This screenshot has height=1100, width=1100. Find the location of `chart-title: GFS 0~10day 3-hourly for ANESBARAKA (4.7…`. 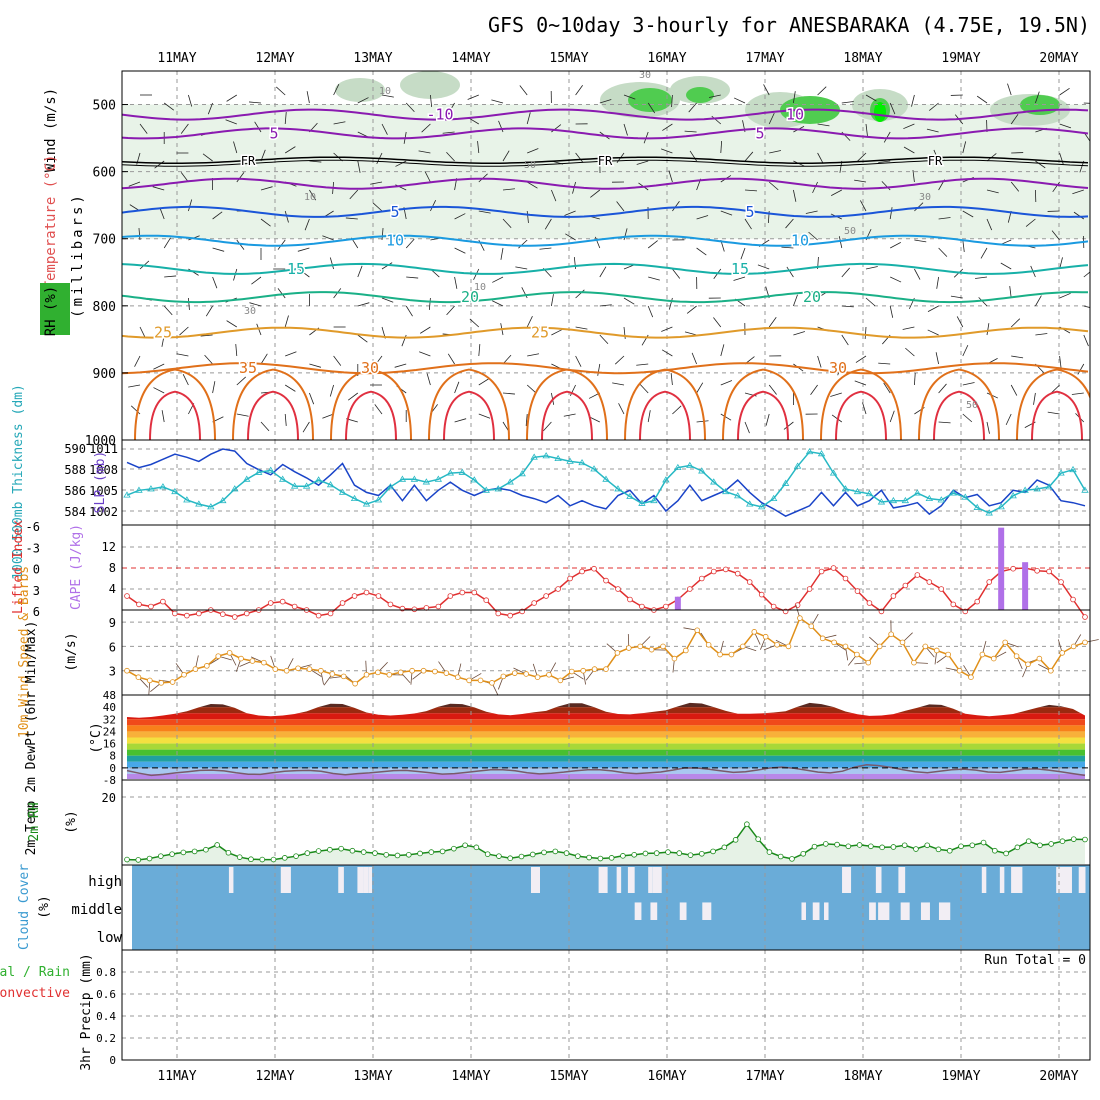

chart-title: GFS 0~10day 3-hourly for ANESBARAKA (4.7… is located at coordinates (789, 25).